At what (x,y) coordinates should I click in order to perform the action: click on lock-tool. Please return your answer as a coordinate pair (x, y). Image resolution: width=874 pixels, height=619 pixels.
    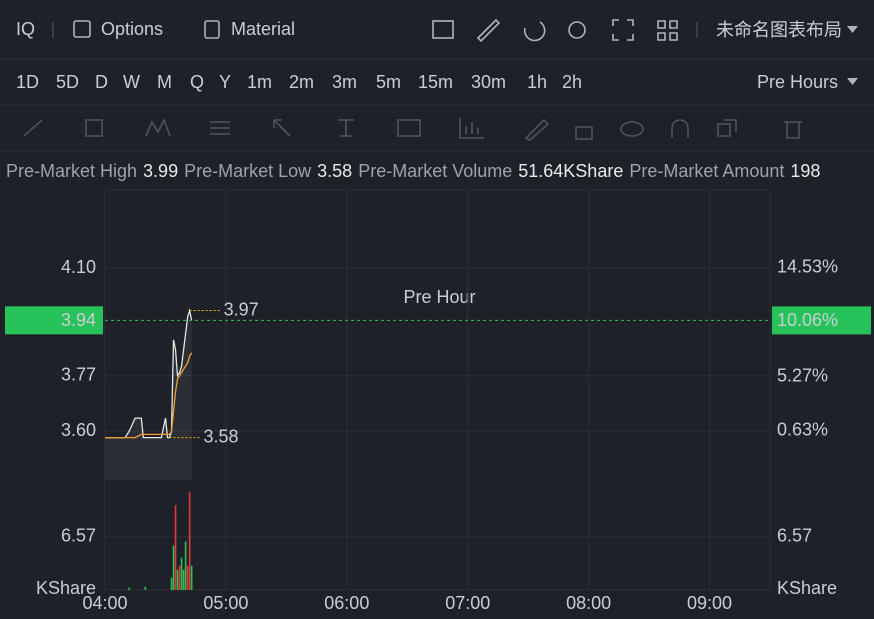
    Looking at the image, I should click on (584, 133).